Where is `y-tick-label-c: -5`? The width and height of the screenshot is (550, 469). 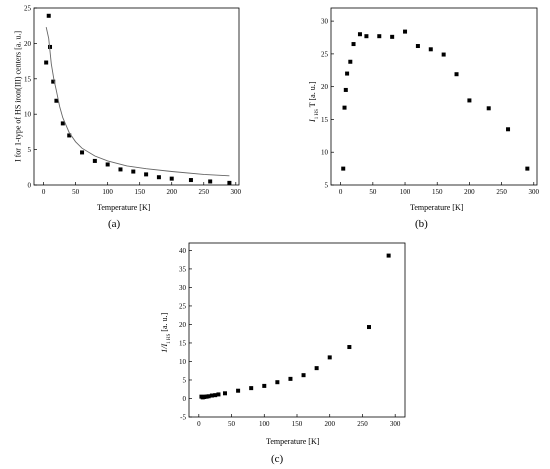
y-tick-label-c: -5 is located at coordinates (183, 418).